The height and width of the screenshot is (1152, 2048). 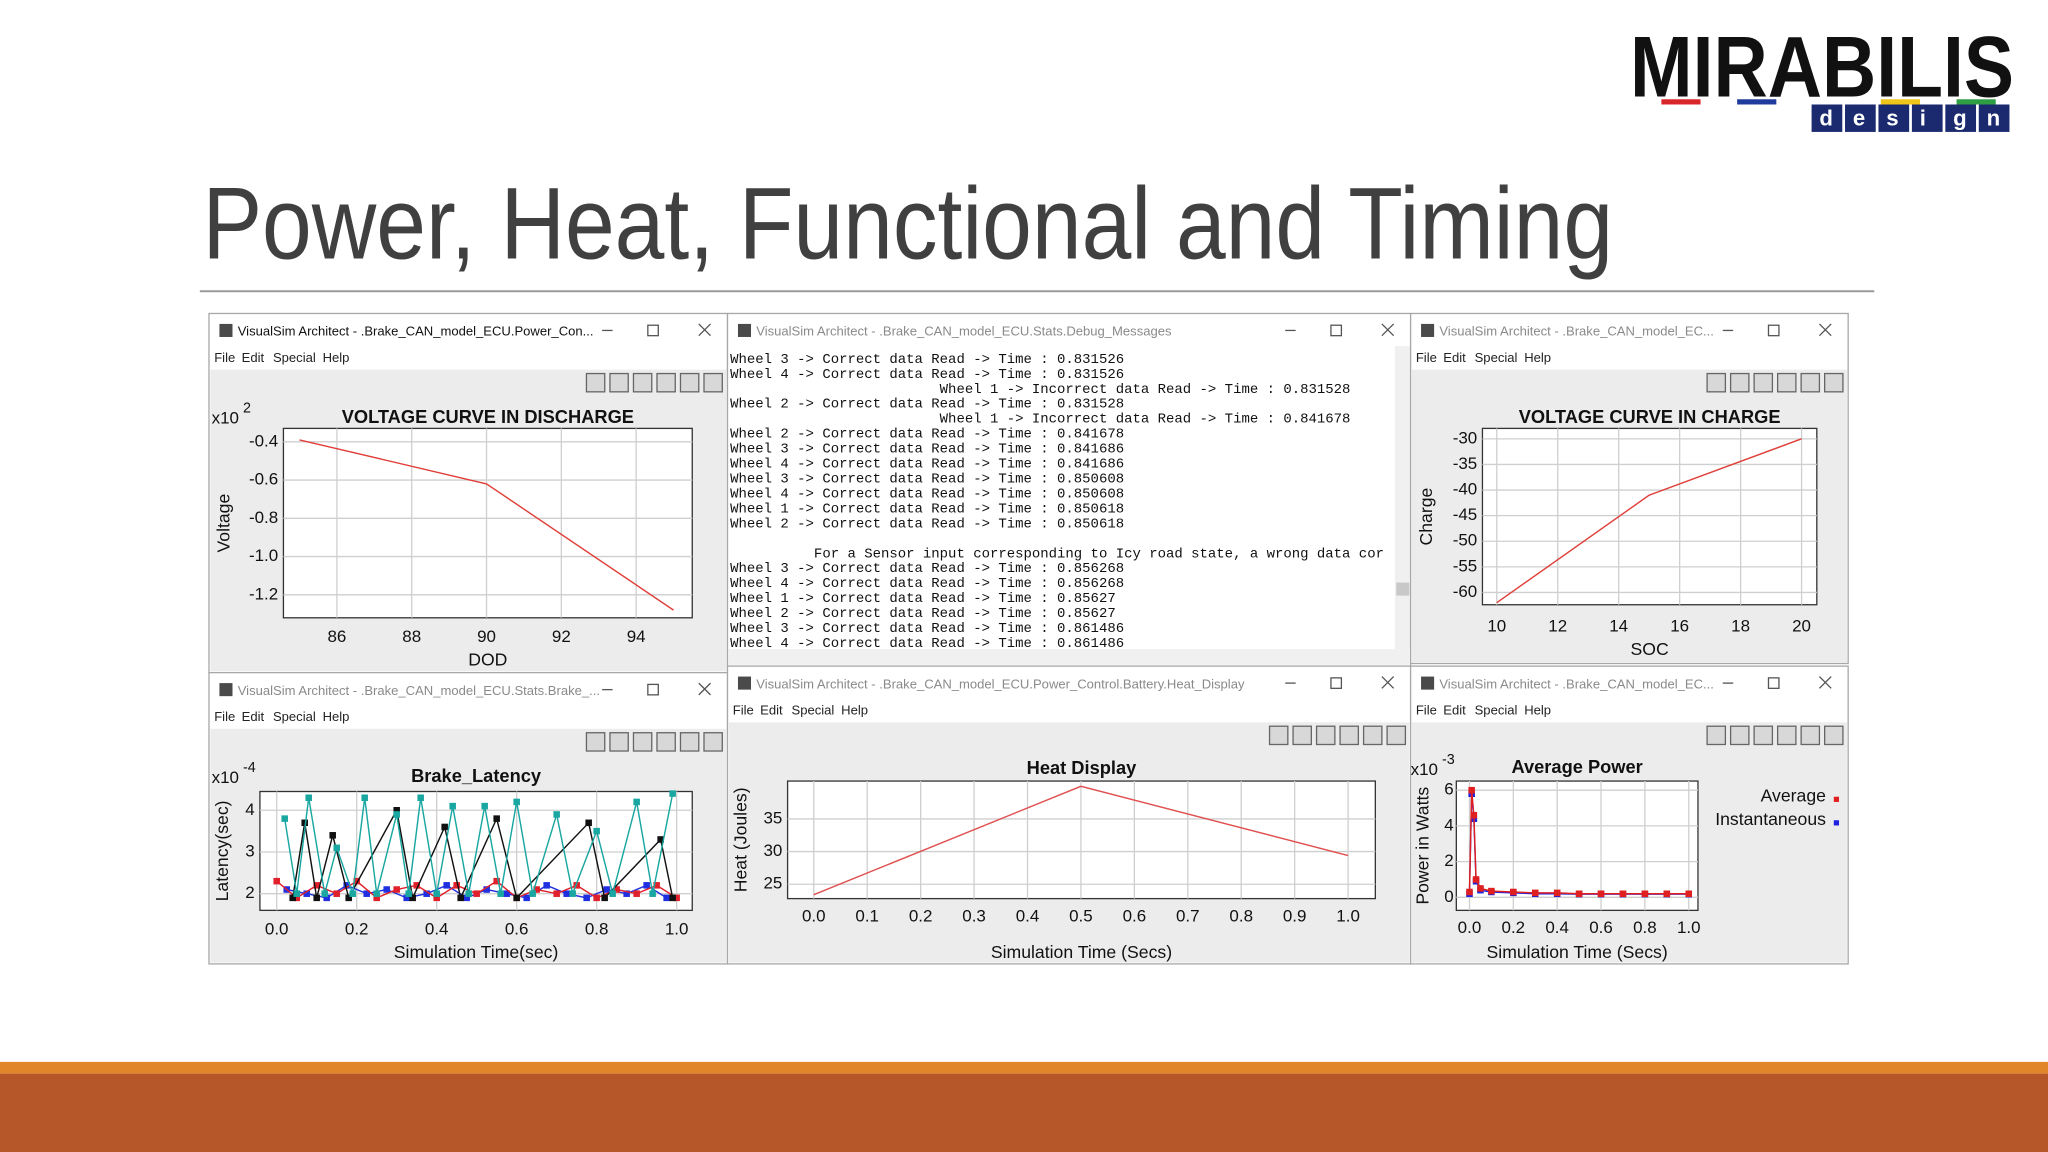 I want to click on legend-label: Instantaneous, so click(x=1770, y=819).